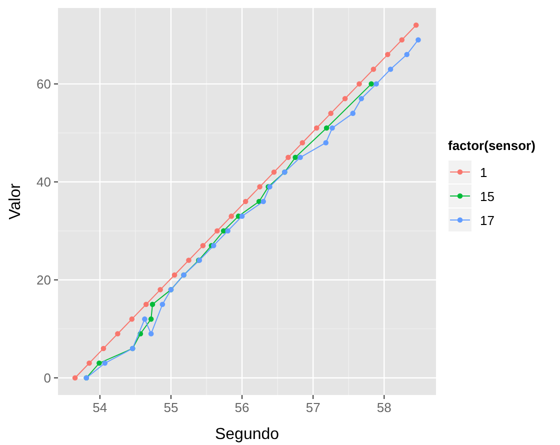 This screenshot has width=560, height=445. What do you see at coordinates (484, 172) in the screenshot?
I see `legend-label: 1` at bounding box center [484, 172].